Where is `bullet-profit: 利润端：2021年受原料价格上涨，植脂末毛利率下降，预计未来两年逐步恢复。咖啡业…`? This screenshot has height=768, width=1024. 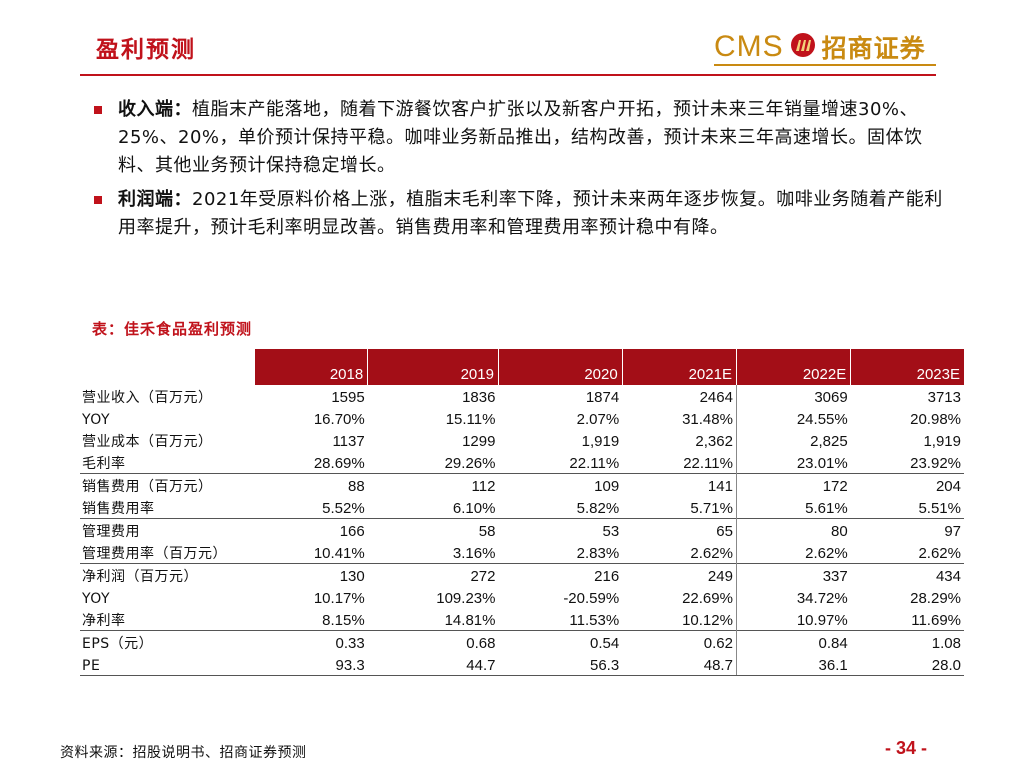 bullet-profit: 利润端：2021年受原料价格上涨，植脂末毛利率下降，预计未来两年逐步恢复。咖啡业… is located at coordinates (520, 214).